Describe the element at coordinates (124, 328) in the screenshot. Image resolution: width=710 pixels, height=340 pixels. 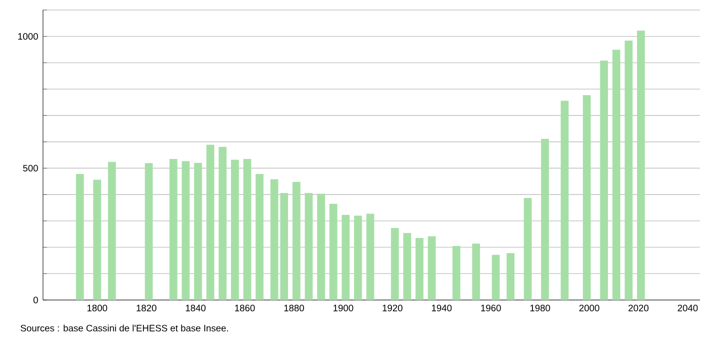
I see `source-note: Sources : base Cassini de l'EHESS et base Insee.` at that location.